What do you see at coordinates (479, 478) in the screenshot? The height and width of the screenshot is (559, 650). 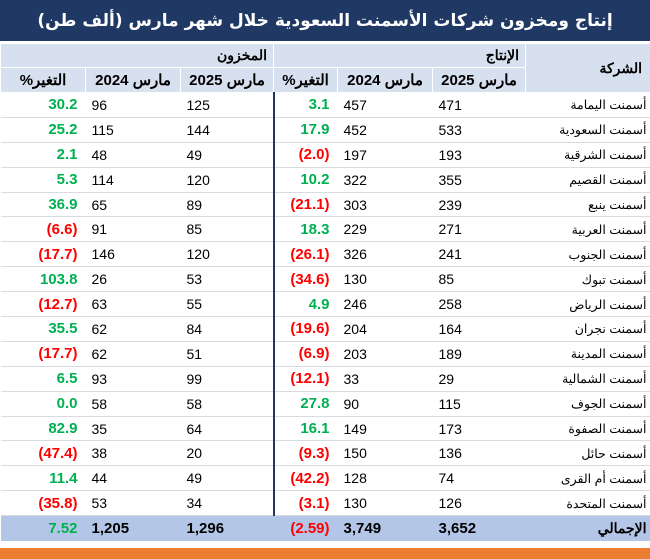 I see `prod-2025-cell: 74` at bounding box center [479, 478].